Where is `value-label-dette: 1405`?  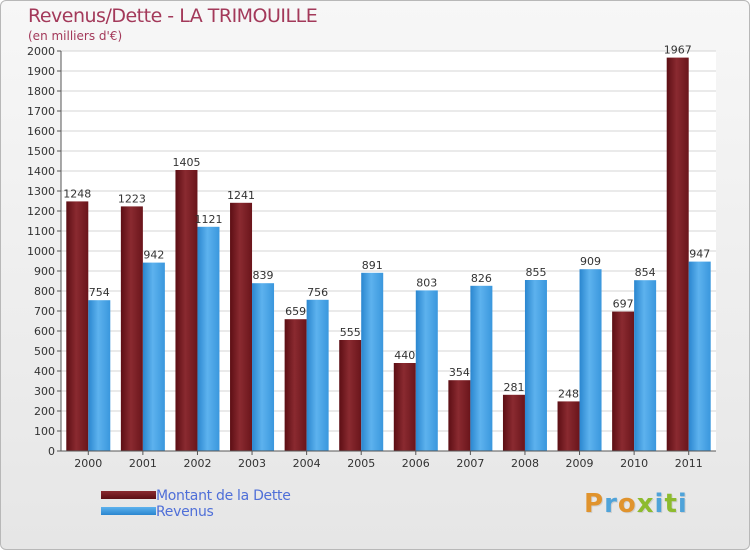 value-label-dette: 1405 is located at coordinates (186, 162).